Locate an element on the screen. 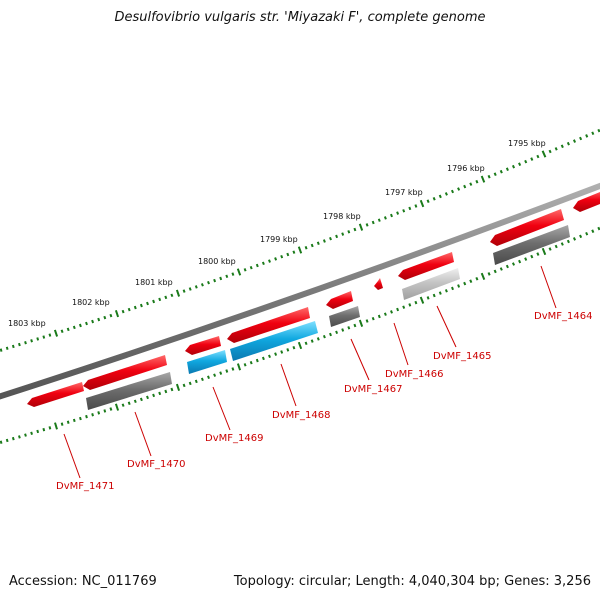  tick-label-1798: 1798 kbp is located at coordinates (342, 216).